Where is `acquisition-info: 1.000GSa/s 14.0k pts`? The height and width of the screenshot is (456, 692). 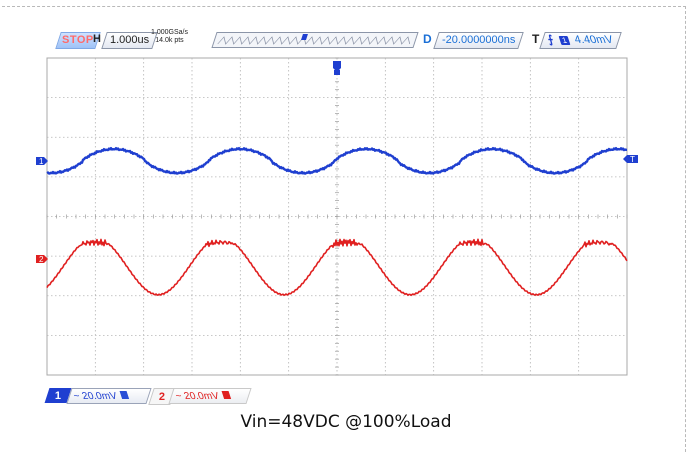
acquisition-info: 1.000GSa/s 14.0k pts is located at coordinates (169, 38).